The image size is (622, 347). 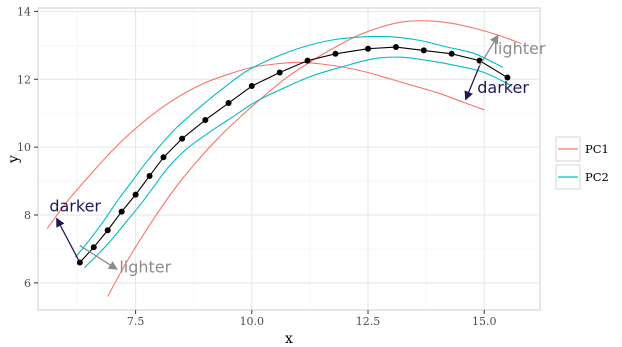 I want to click on y-tick-label: 8, so click(x=27, y=215).